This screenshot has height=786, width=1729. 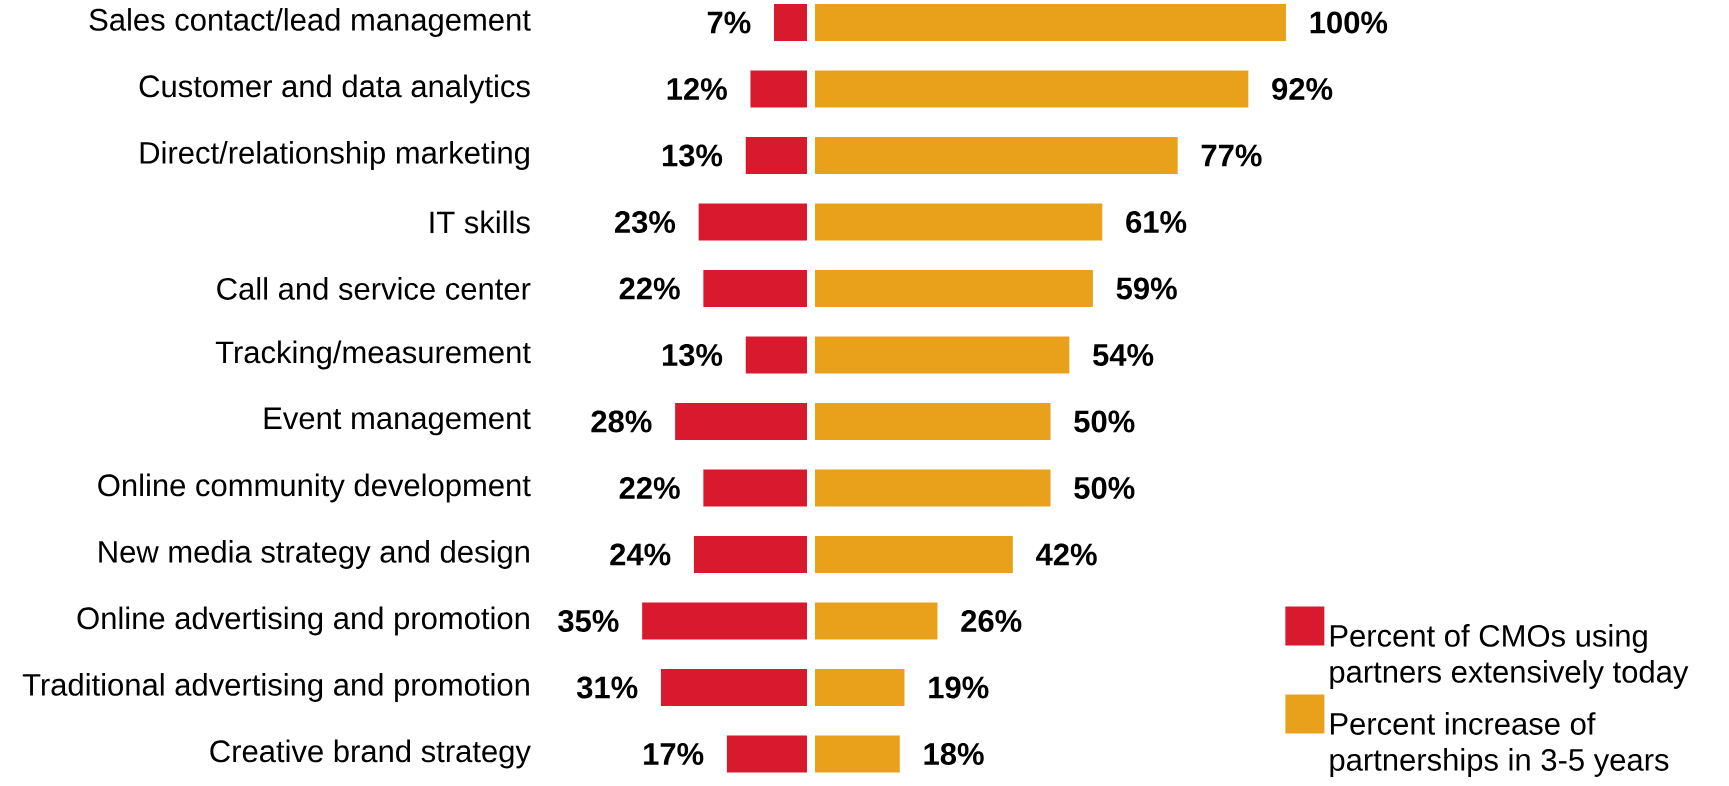 What do you see at coordinates (621, 421) in the screenshot?
I see `data-label: 28%` at bounding box center [621, 421].